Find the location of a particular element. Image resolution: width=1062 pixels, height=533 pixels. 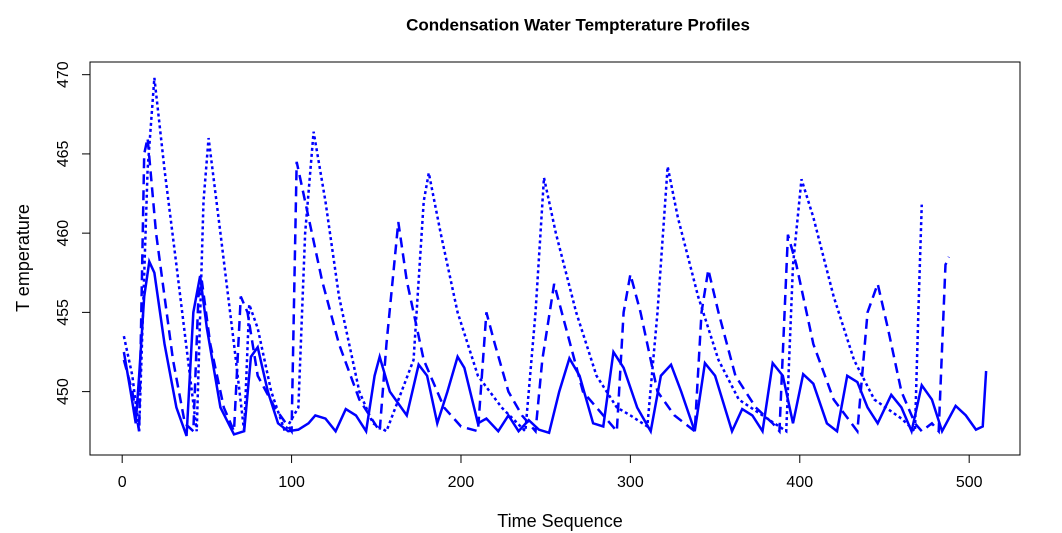

y-tick-label: 470 is located at coordinates (63, 74).